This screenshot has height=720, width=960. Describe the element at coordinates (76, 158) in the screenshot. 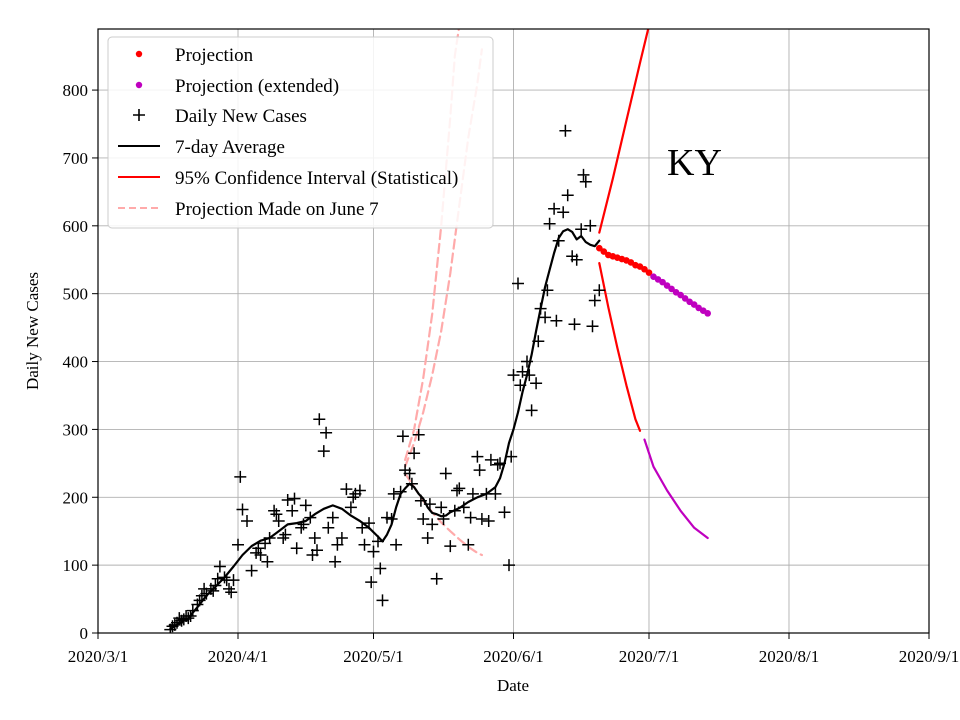

I see `y-tick-label: 700` at that location.